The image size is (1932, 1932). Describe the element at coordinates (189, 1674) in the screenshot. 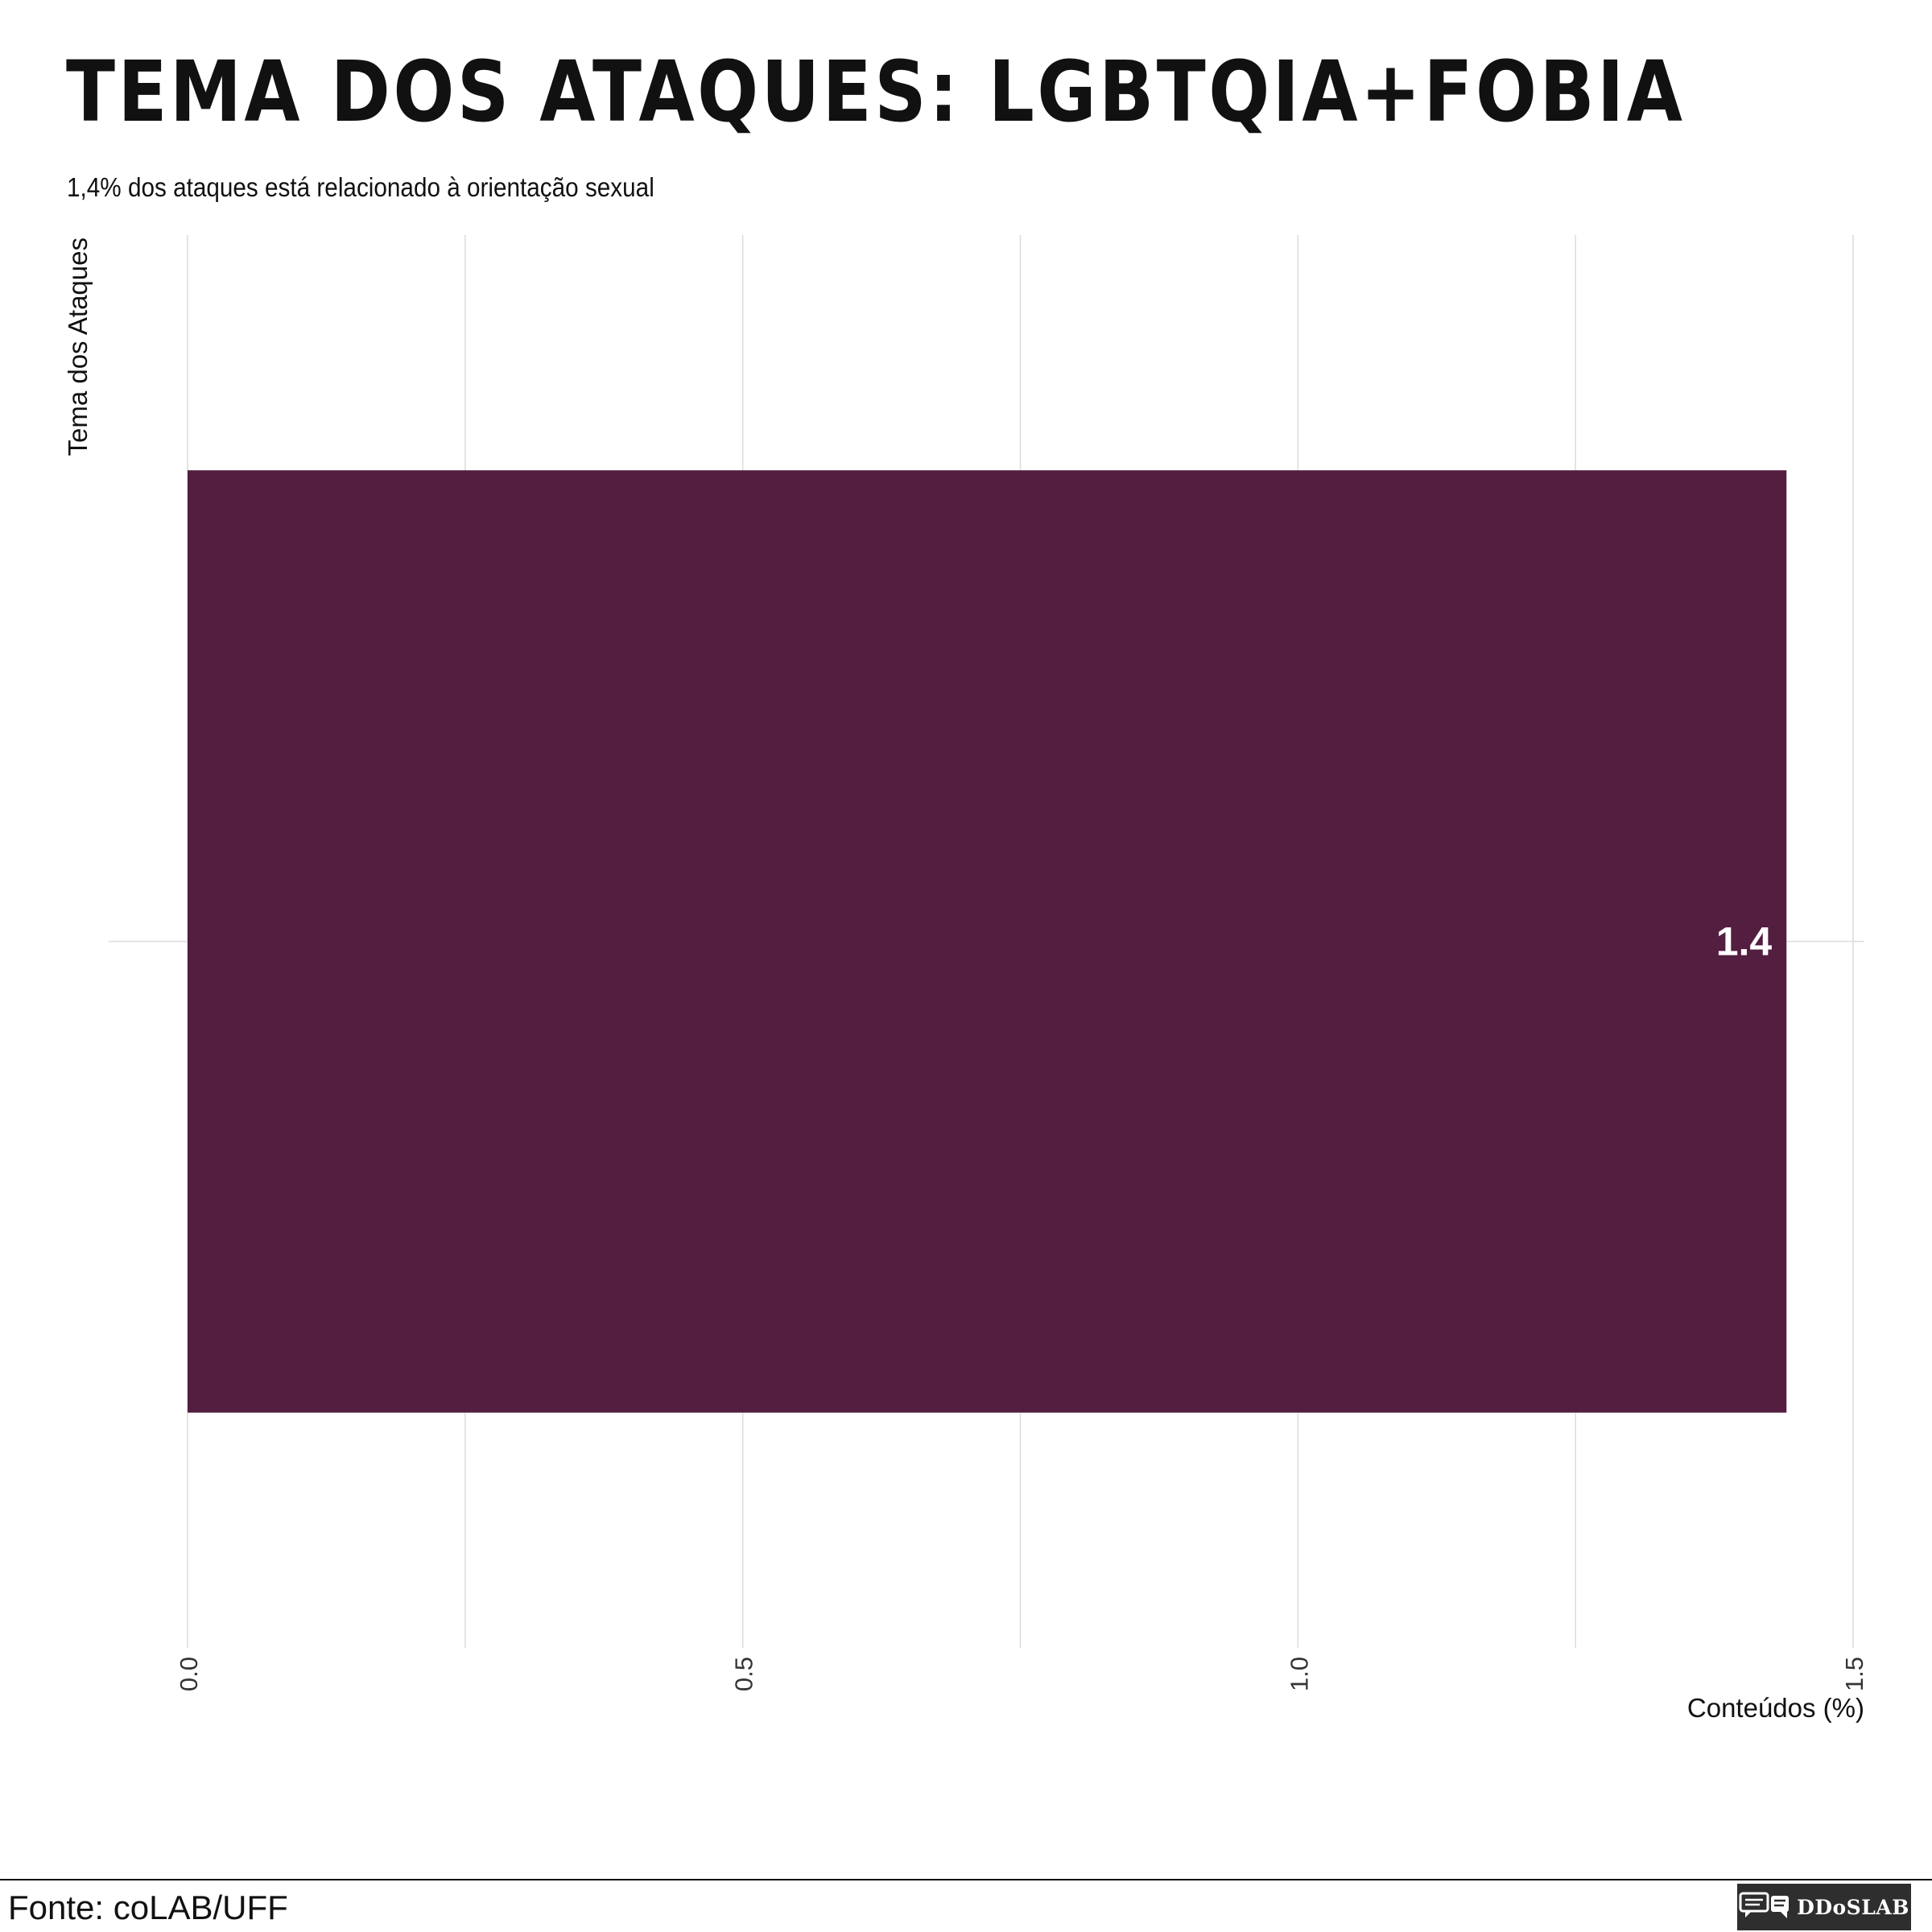

I see `x-tick-label: 0.0` at that location.